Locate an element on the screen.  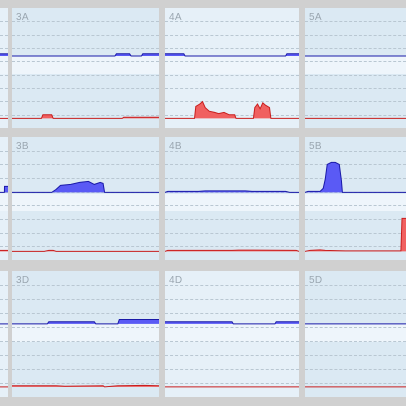
panel-label: 3A is located at coordinates (22, 17).